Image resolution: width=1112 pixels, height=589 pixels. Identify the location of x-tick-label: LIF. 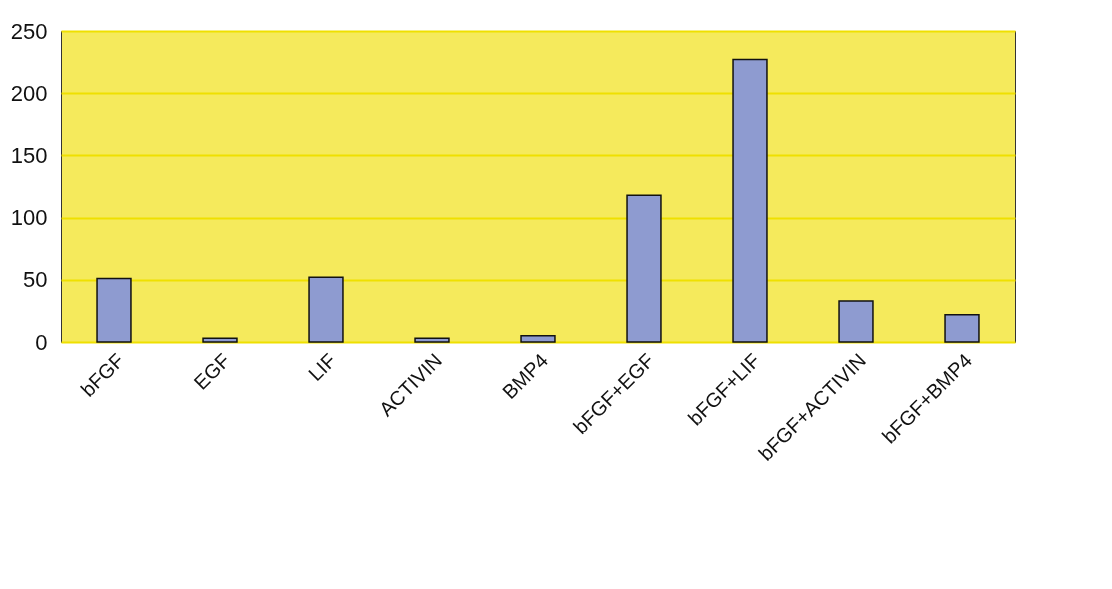
(322, 367).